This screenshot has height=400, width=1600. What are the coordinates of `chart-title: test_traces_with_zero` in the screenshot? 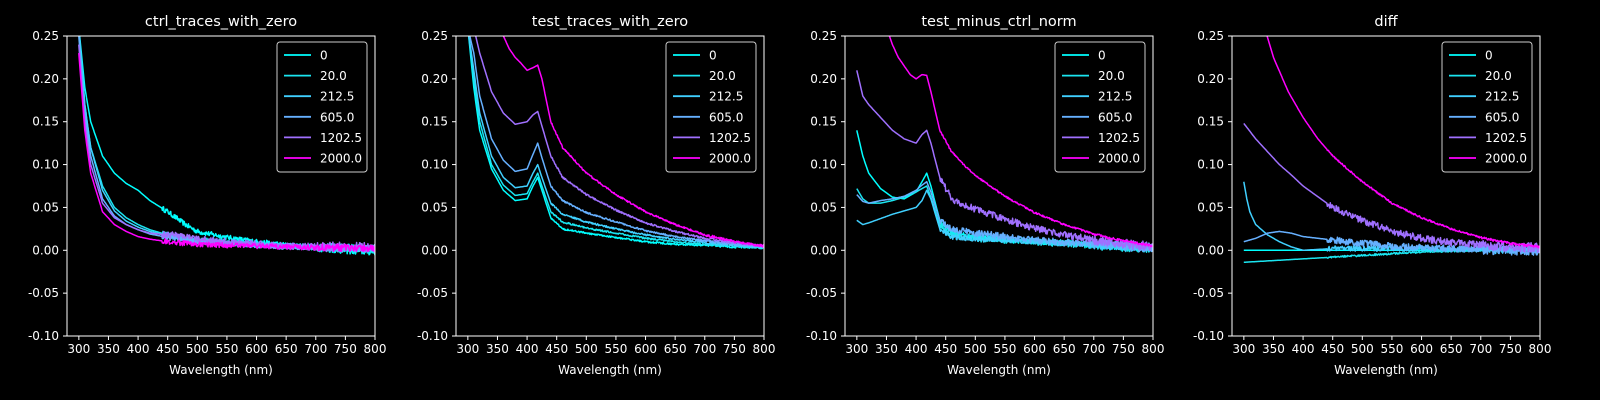 It's located at (610, 22).